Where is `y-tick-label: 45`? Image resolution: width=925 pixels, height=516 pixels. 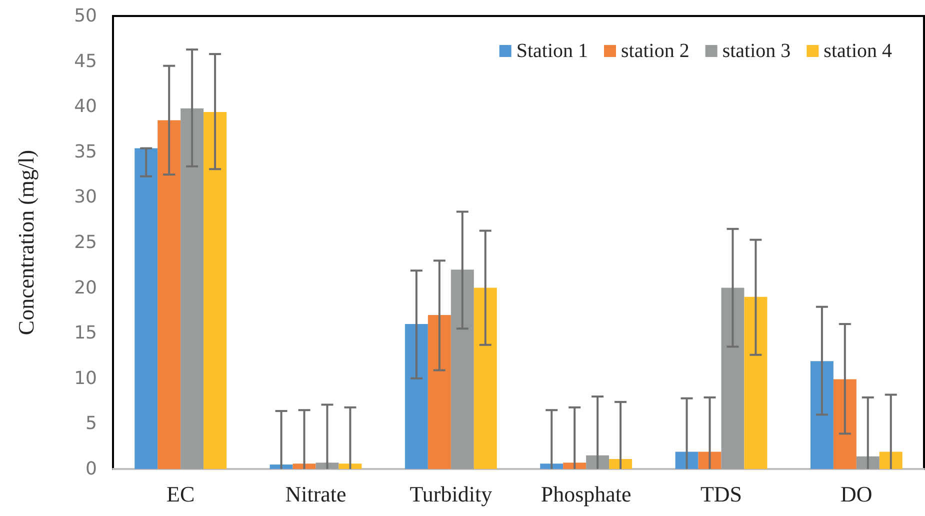
y-tick-label: 45 is located at coordinates (85, 61).